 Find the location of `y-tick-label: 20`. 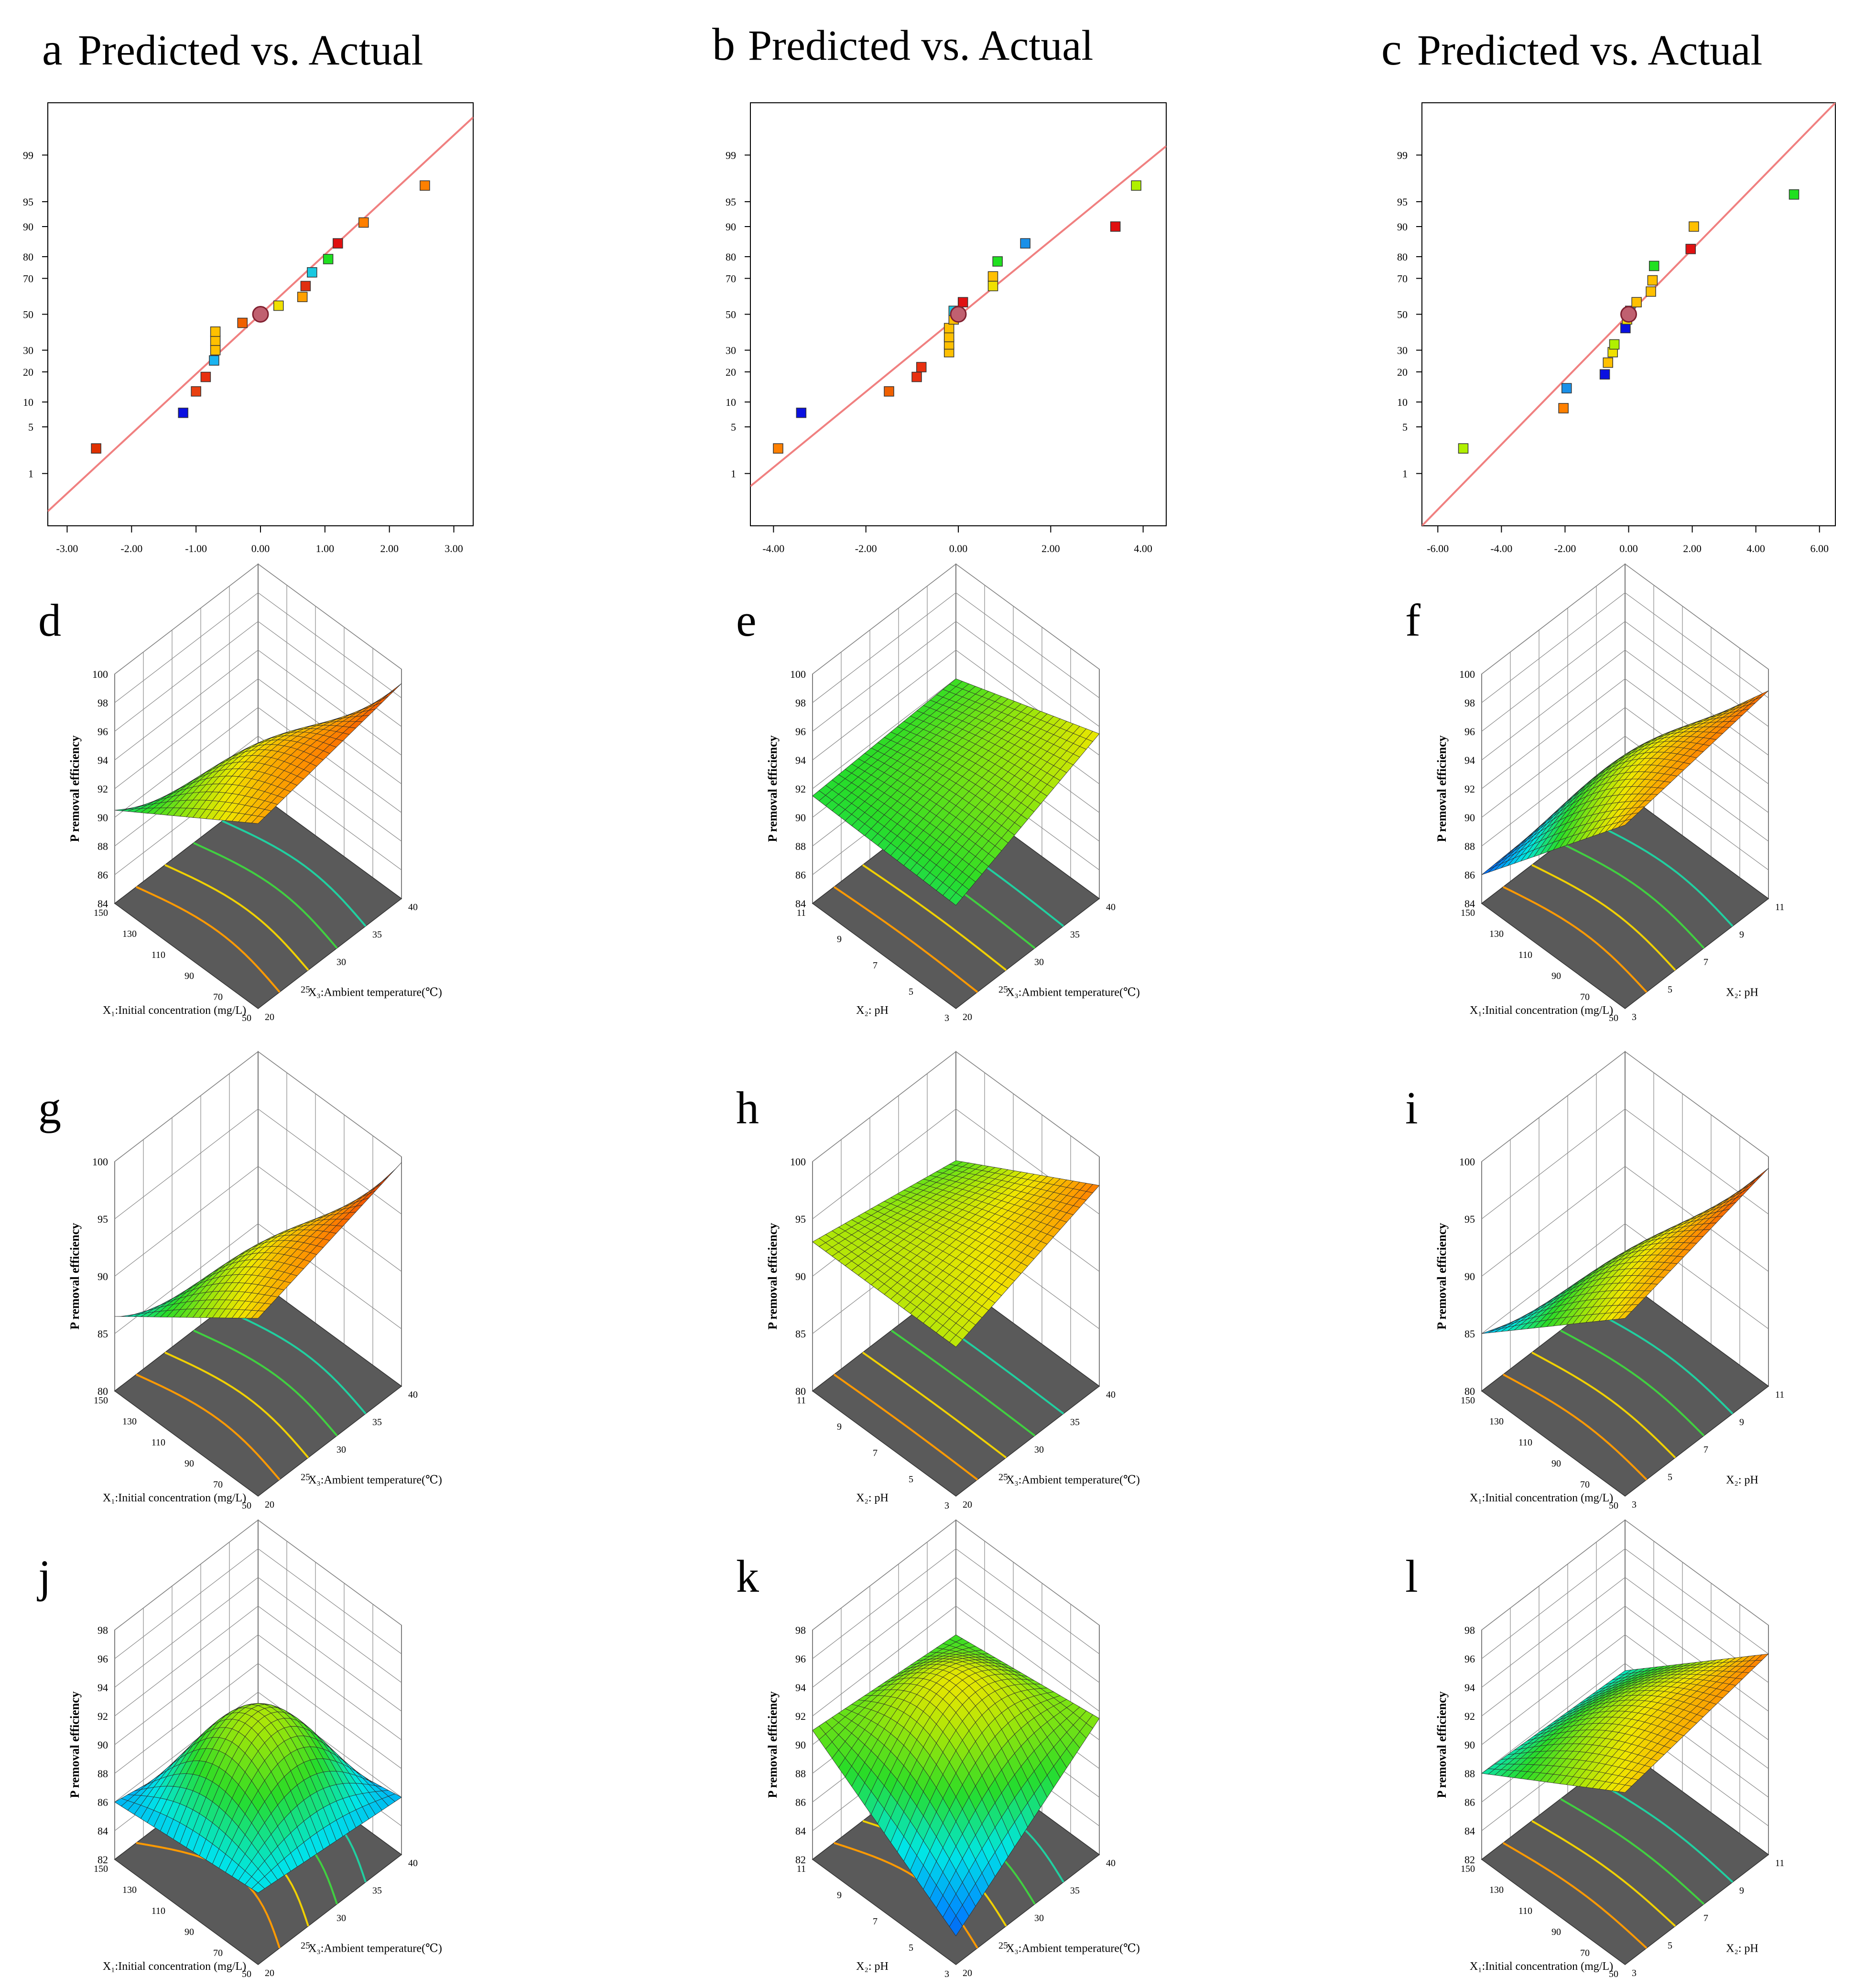

y-tick-label: 20 is located at coordinates (967, 1973).